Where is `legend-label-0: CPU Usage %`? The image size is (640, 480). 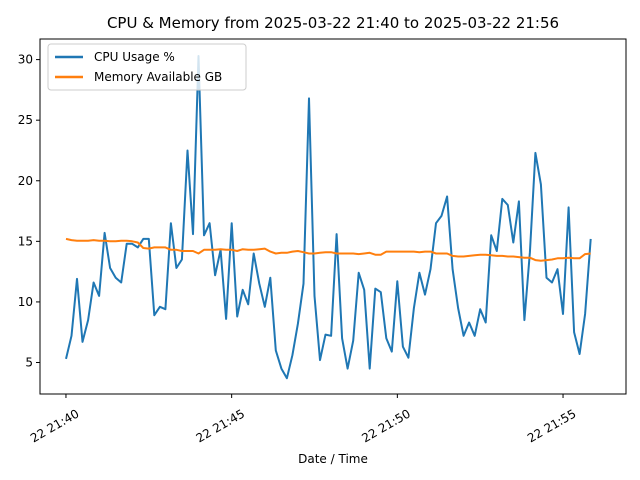
legend-label-0: CPU Usage % is located at coordinates (134, 57).